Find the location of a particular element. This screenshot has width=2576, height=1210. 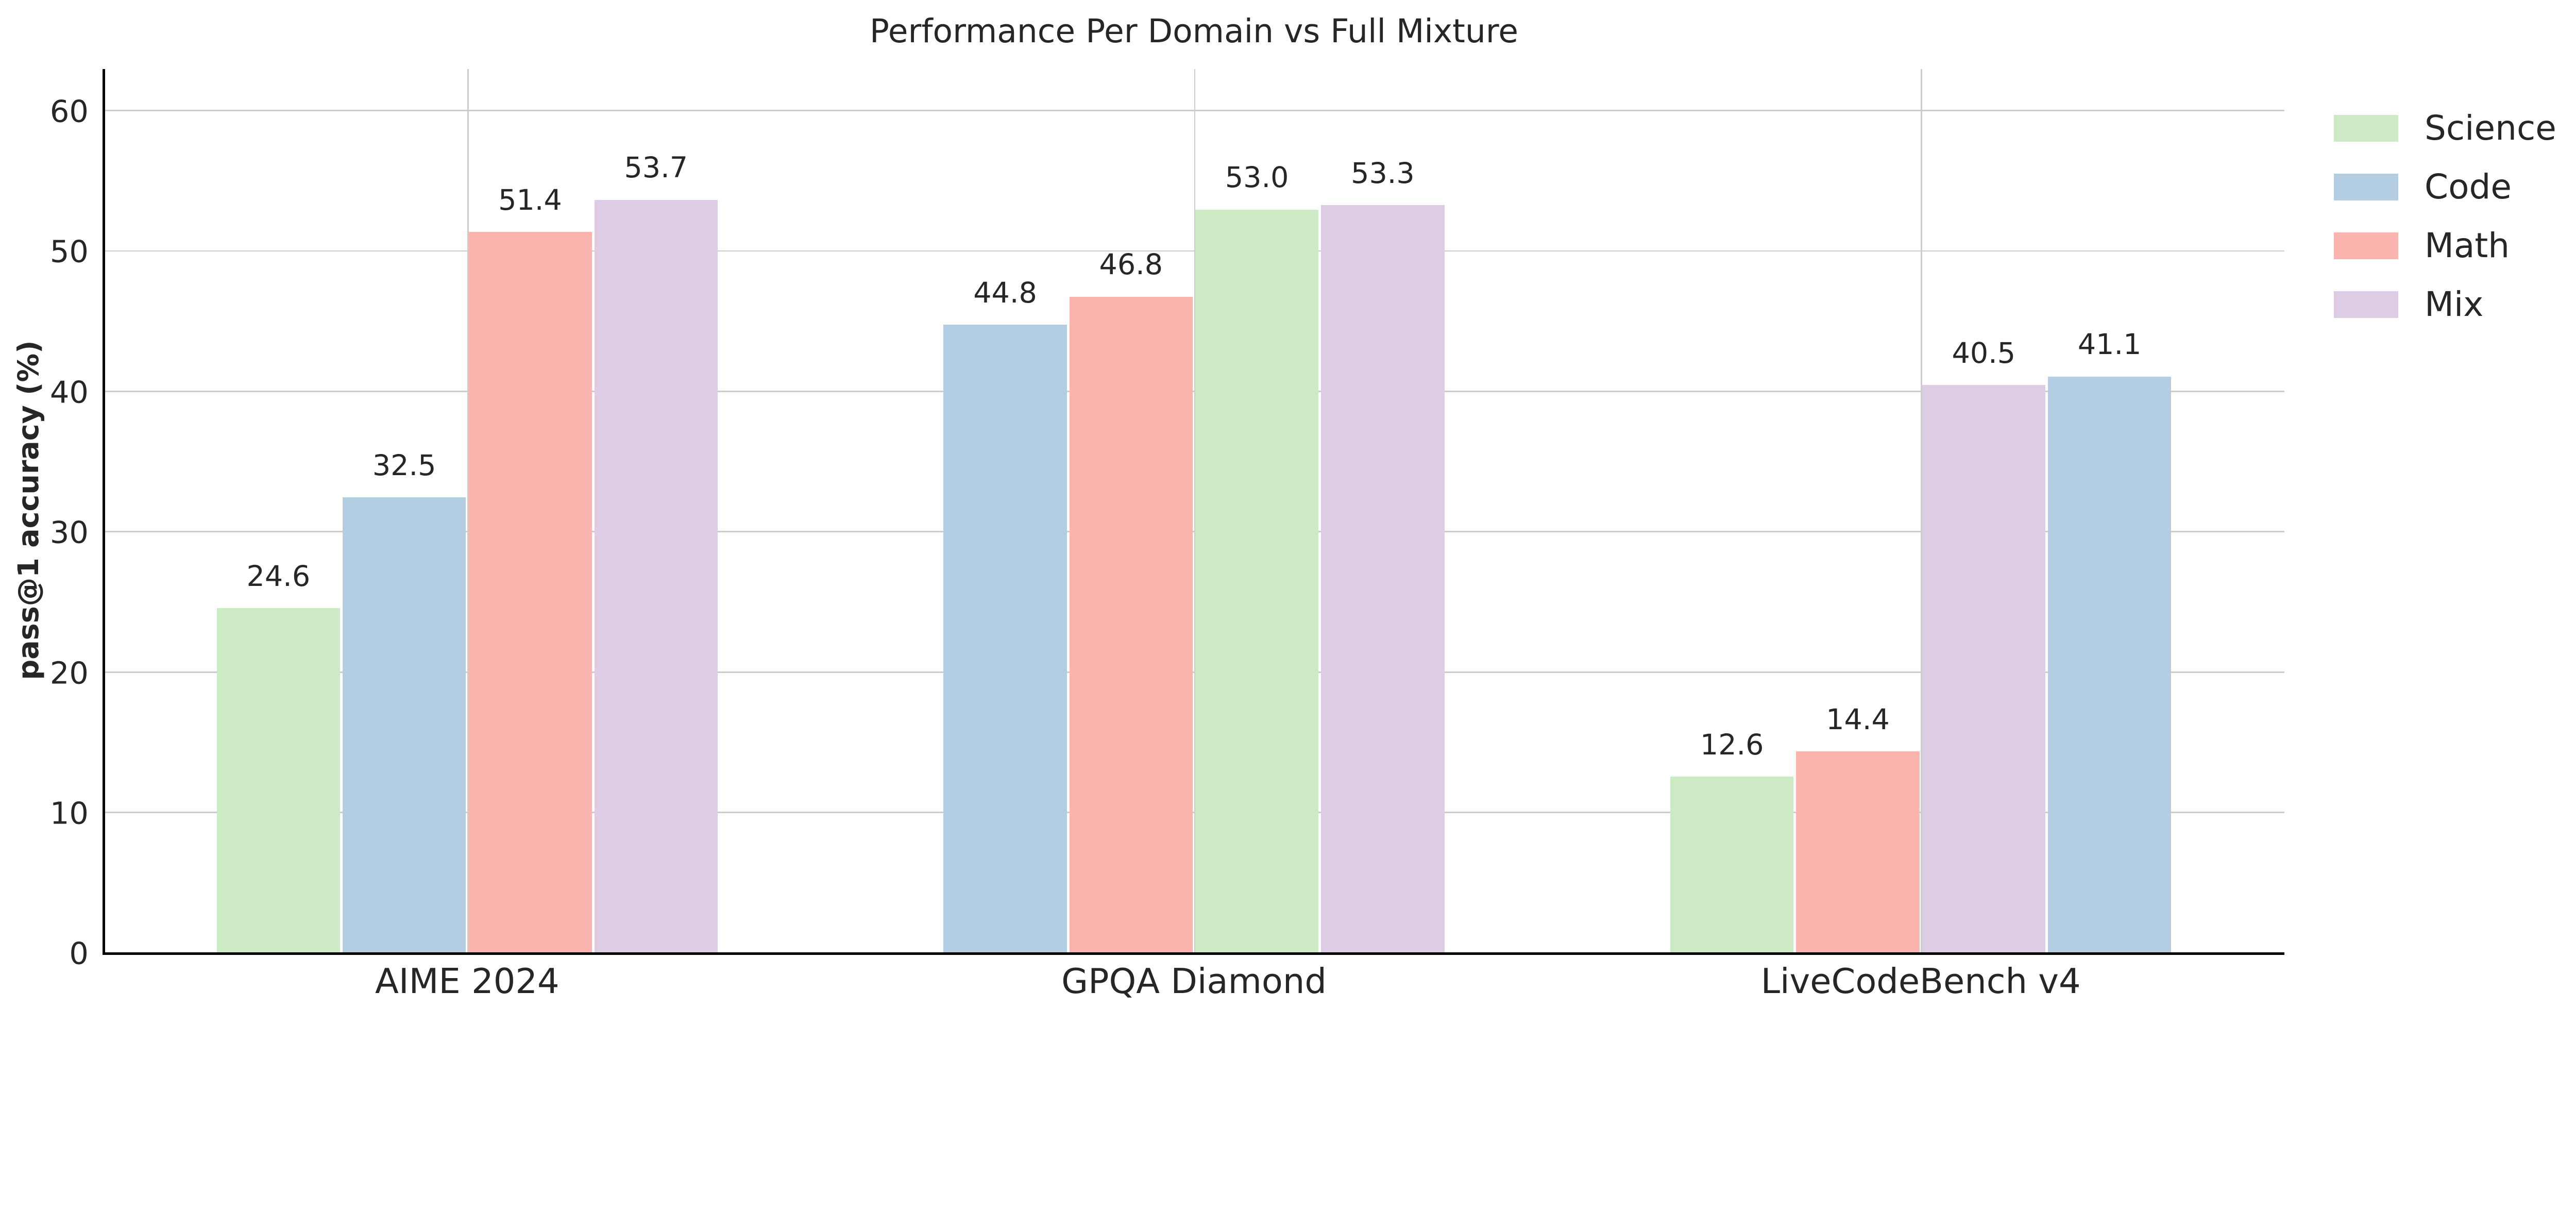

bar-value-label: 44.8 is located at coordinates (1005, 293).